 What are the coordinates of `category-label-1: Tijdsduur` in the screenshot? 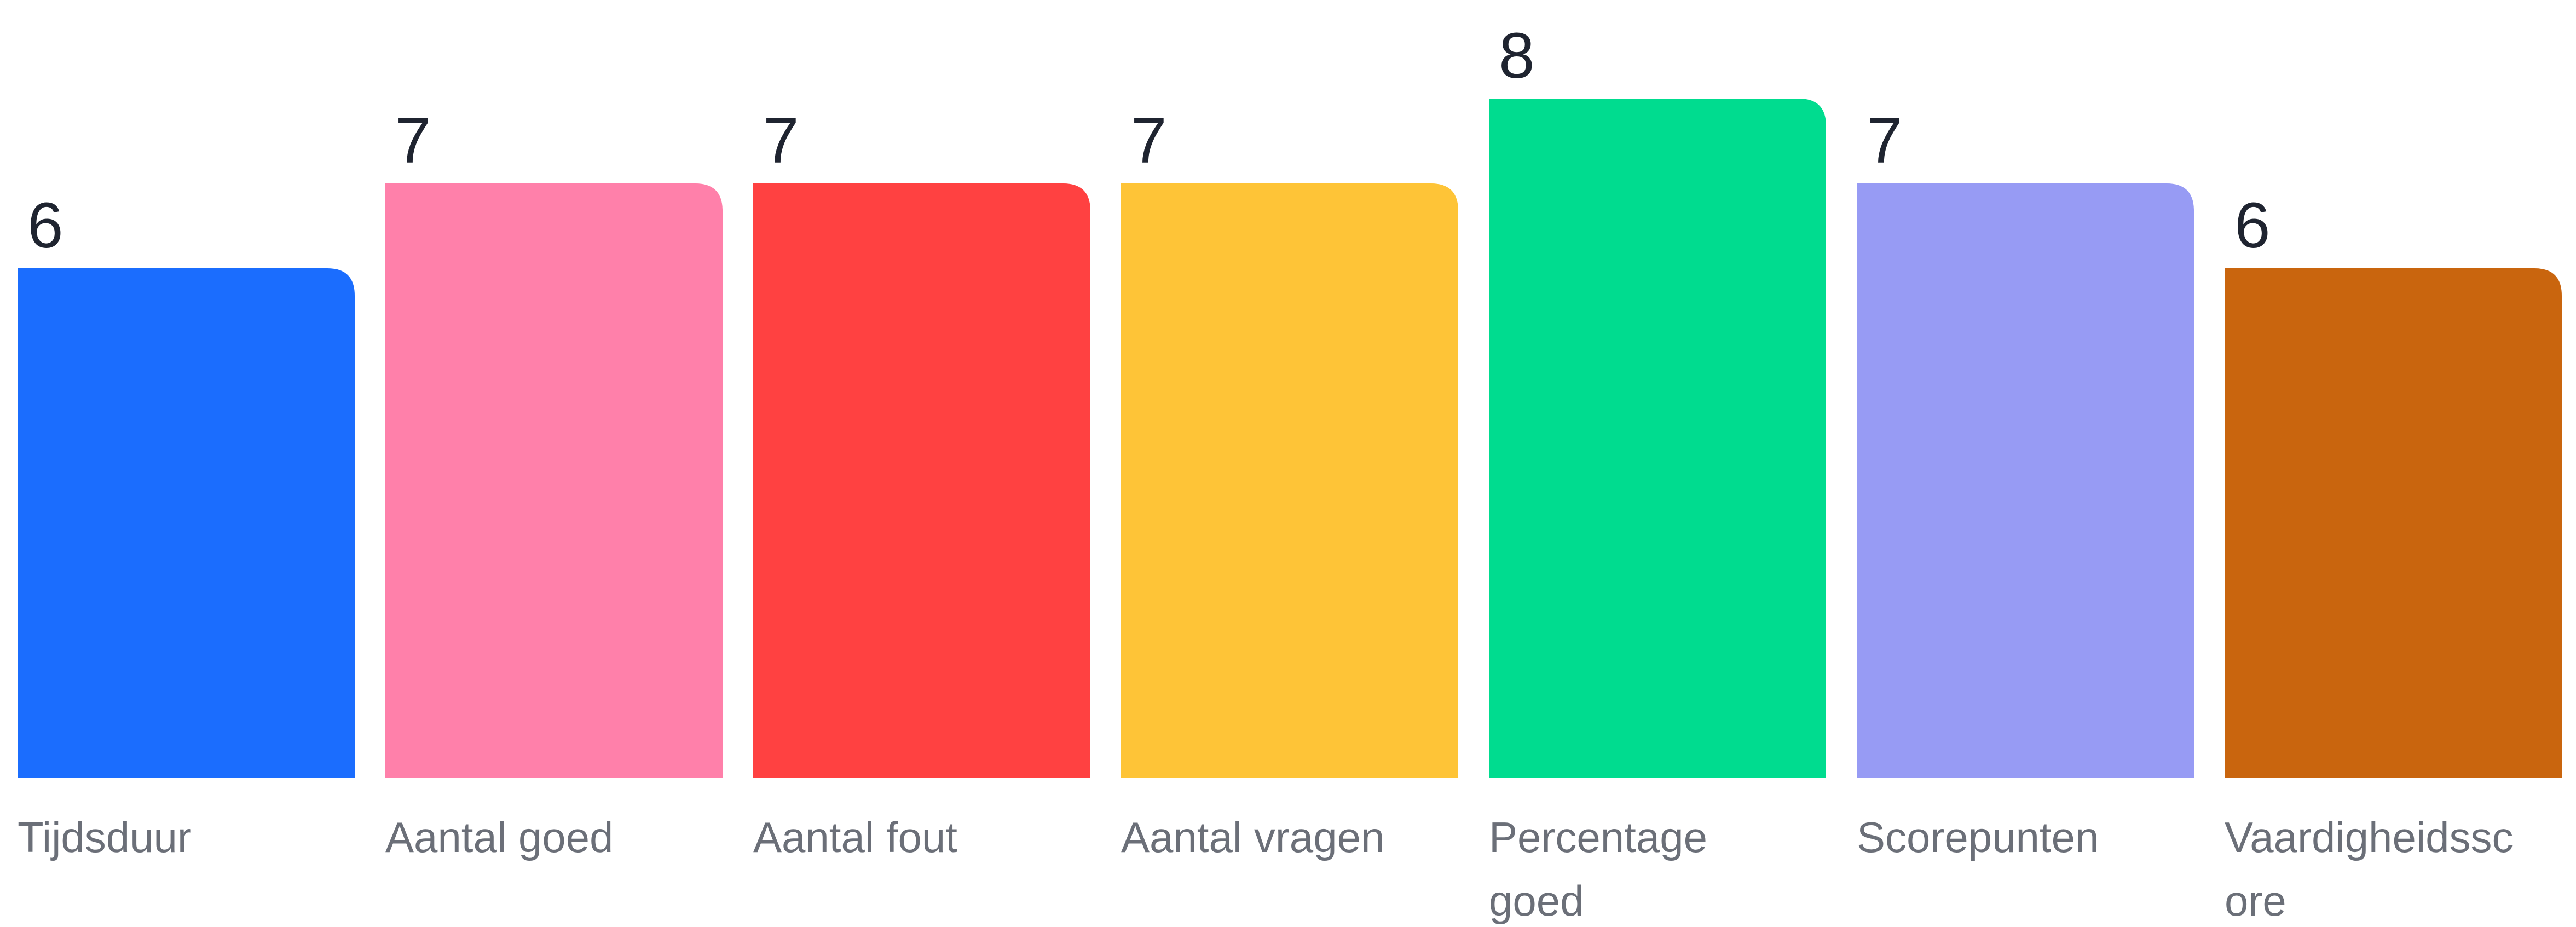 It's located at (105, 837).